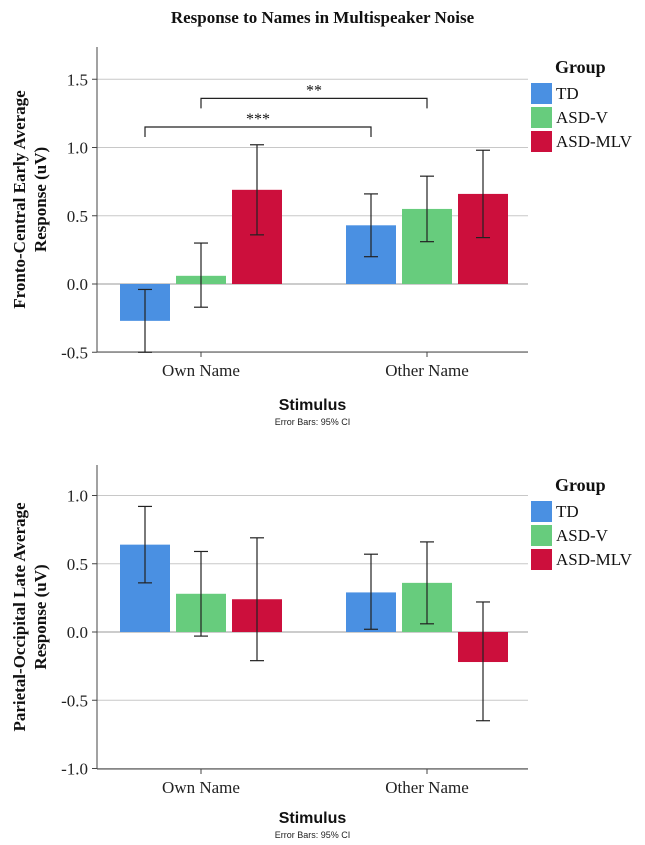 The width and height of the screenshot is (645, 845). I want to click on y-axis-label: Parietal-Occipital Late Average, so click(19, 617).